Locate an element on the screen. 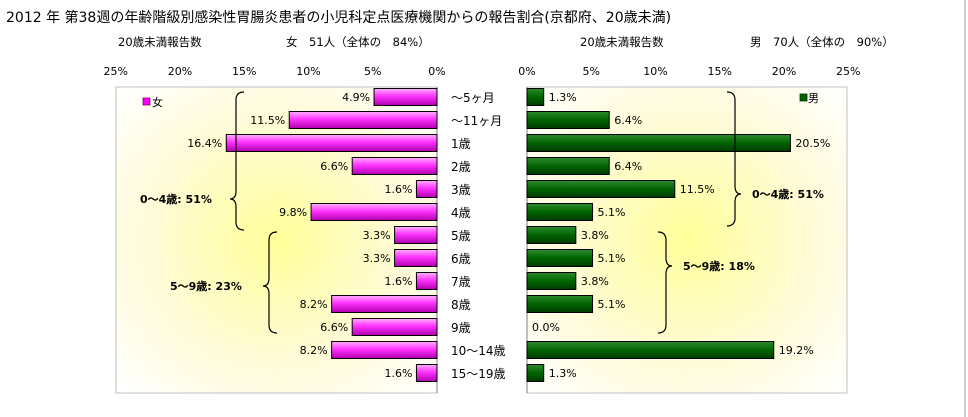 Image resolution: width=968 pixels, height=417 pixels. female-subtitle-left: 20歳未満報告数 is located at coordinates (160, 42).